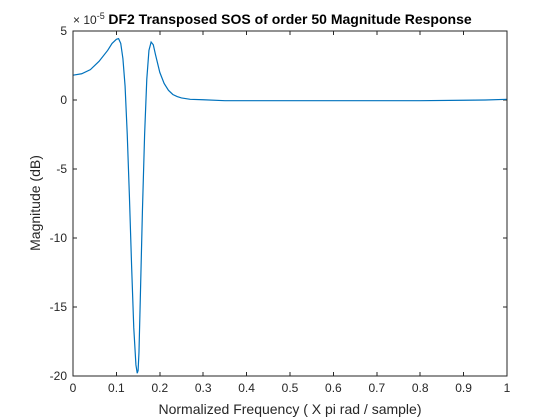 This screenshot has width=560, height=420. Describe the element at coordinates (35, 203) in the screenshot. I see `y-axis-label: Magnitude (dB)` at that location.